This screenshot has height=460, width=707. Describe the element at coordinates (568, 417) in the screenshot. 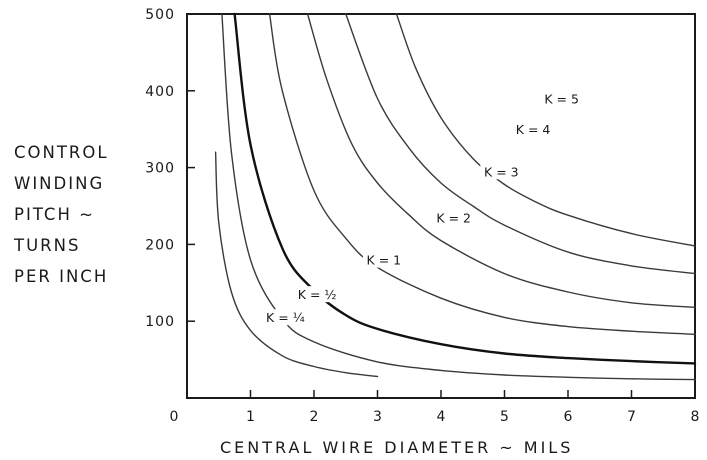

I see `x-tick-label: 6` at that location.